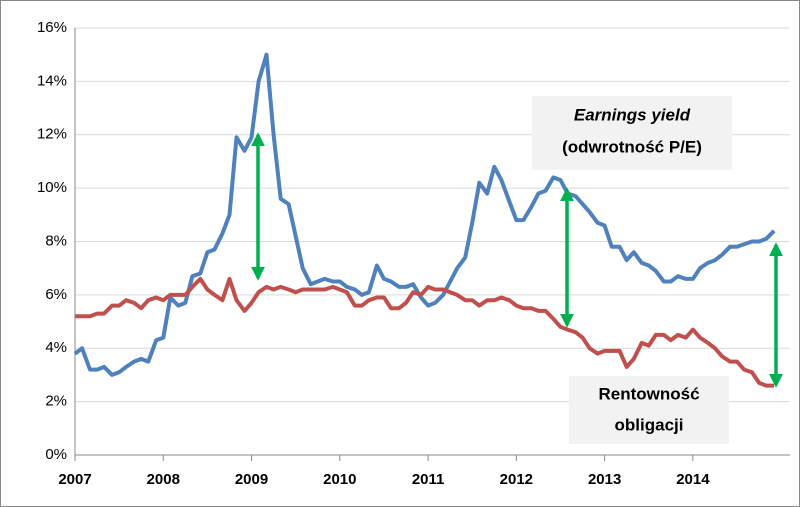 The width and height of the screenshot is (800, 507). Describe the element at coordinates (339, 479) in the screenshot. I see `x-tick-label: 2010` at that location.